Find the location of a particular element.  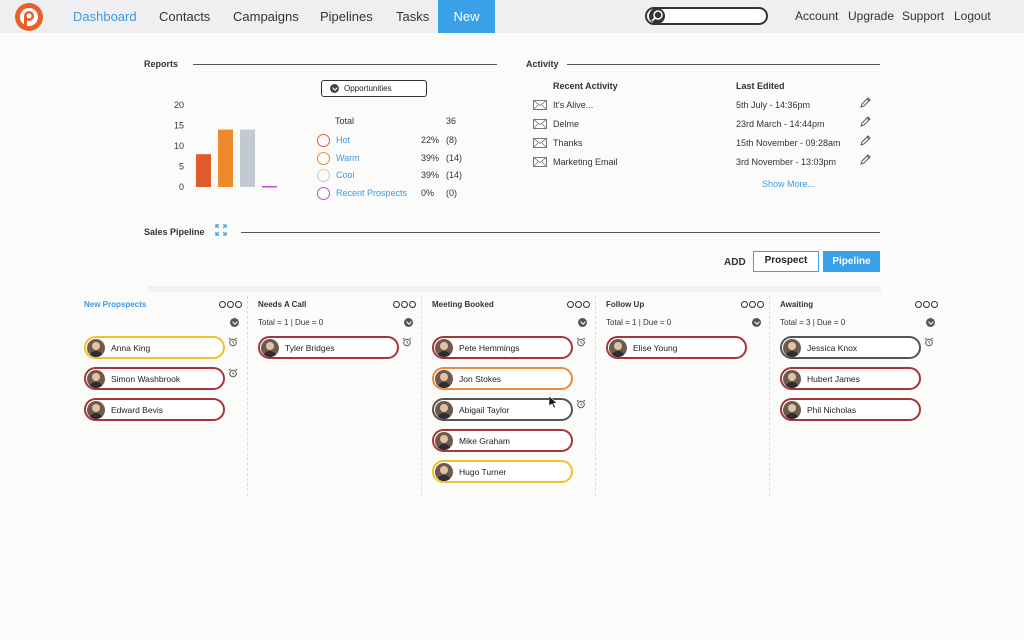

search-icon is located at coordinates (657, 17).